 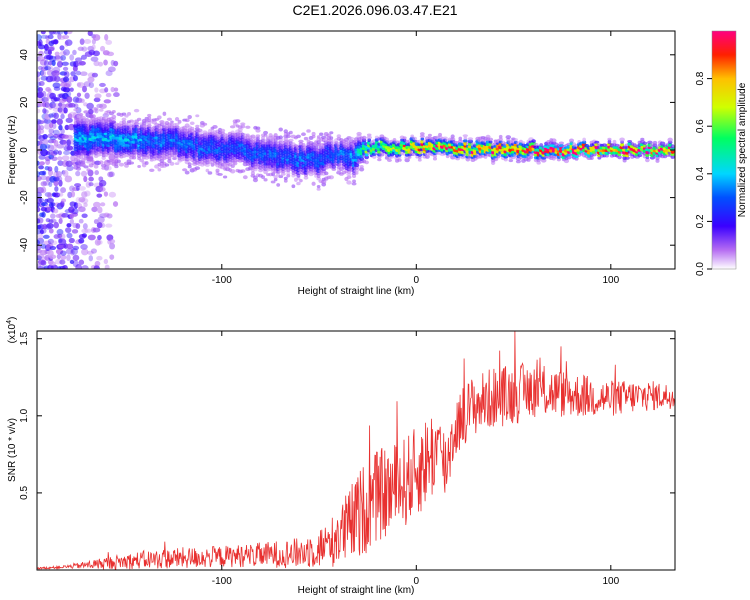 What do you see at coordinates (610, 280) in the screenshot?
I see `spectrogram-x-tick-label: 100` at bounding box center [610, 280].